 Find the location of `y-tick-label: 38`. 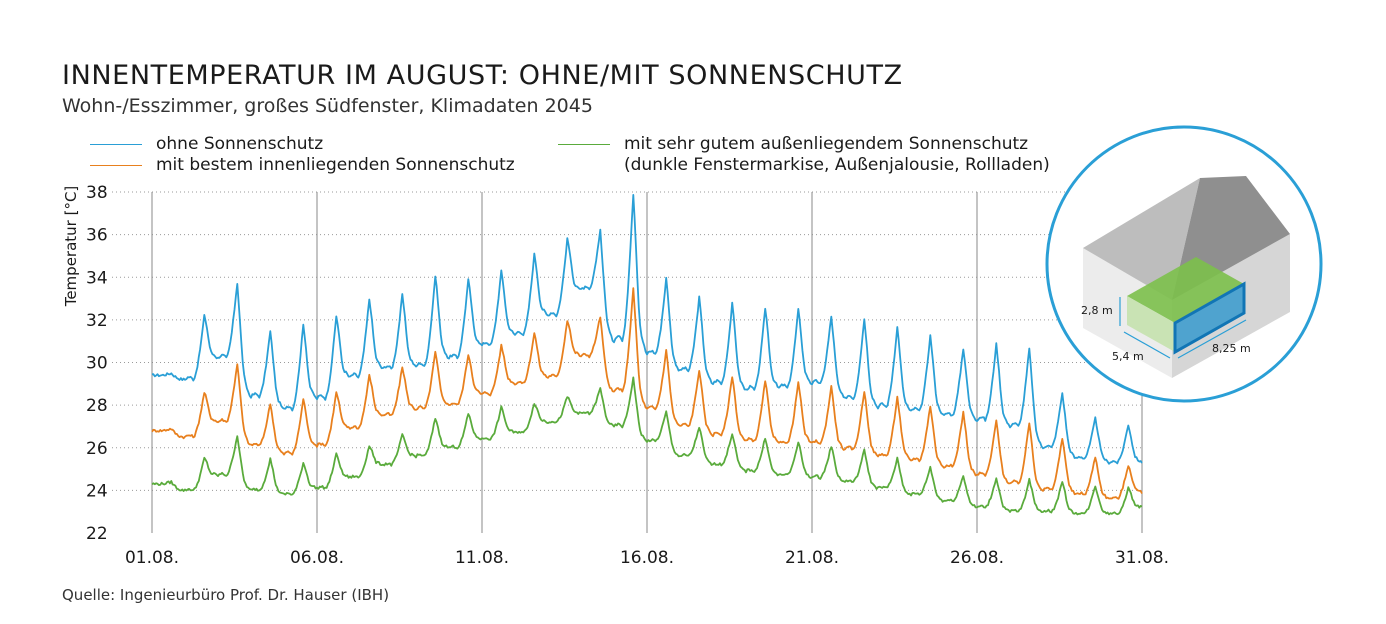

y-tick-label: 38 is located at coordinates (97, 193).